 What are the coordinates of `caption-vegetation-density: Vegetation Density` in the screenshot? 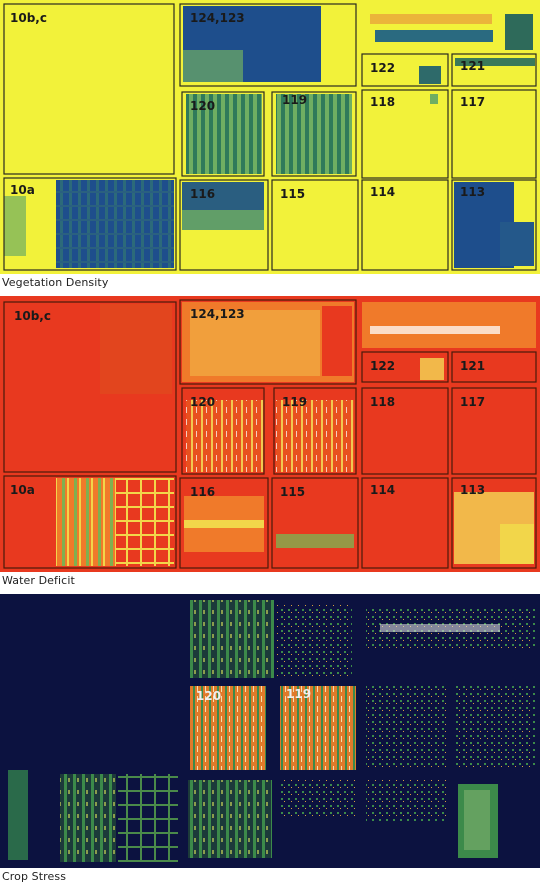 It's located at (55, 282).